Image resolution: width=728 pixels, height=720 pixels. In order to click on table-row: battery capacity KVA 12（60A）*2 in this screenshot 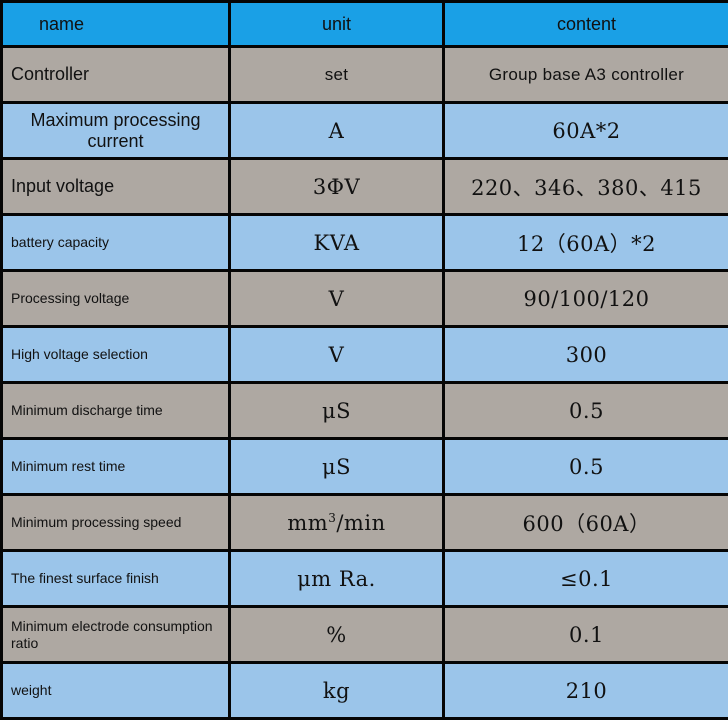, I will do `click(364, 242)`.